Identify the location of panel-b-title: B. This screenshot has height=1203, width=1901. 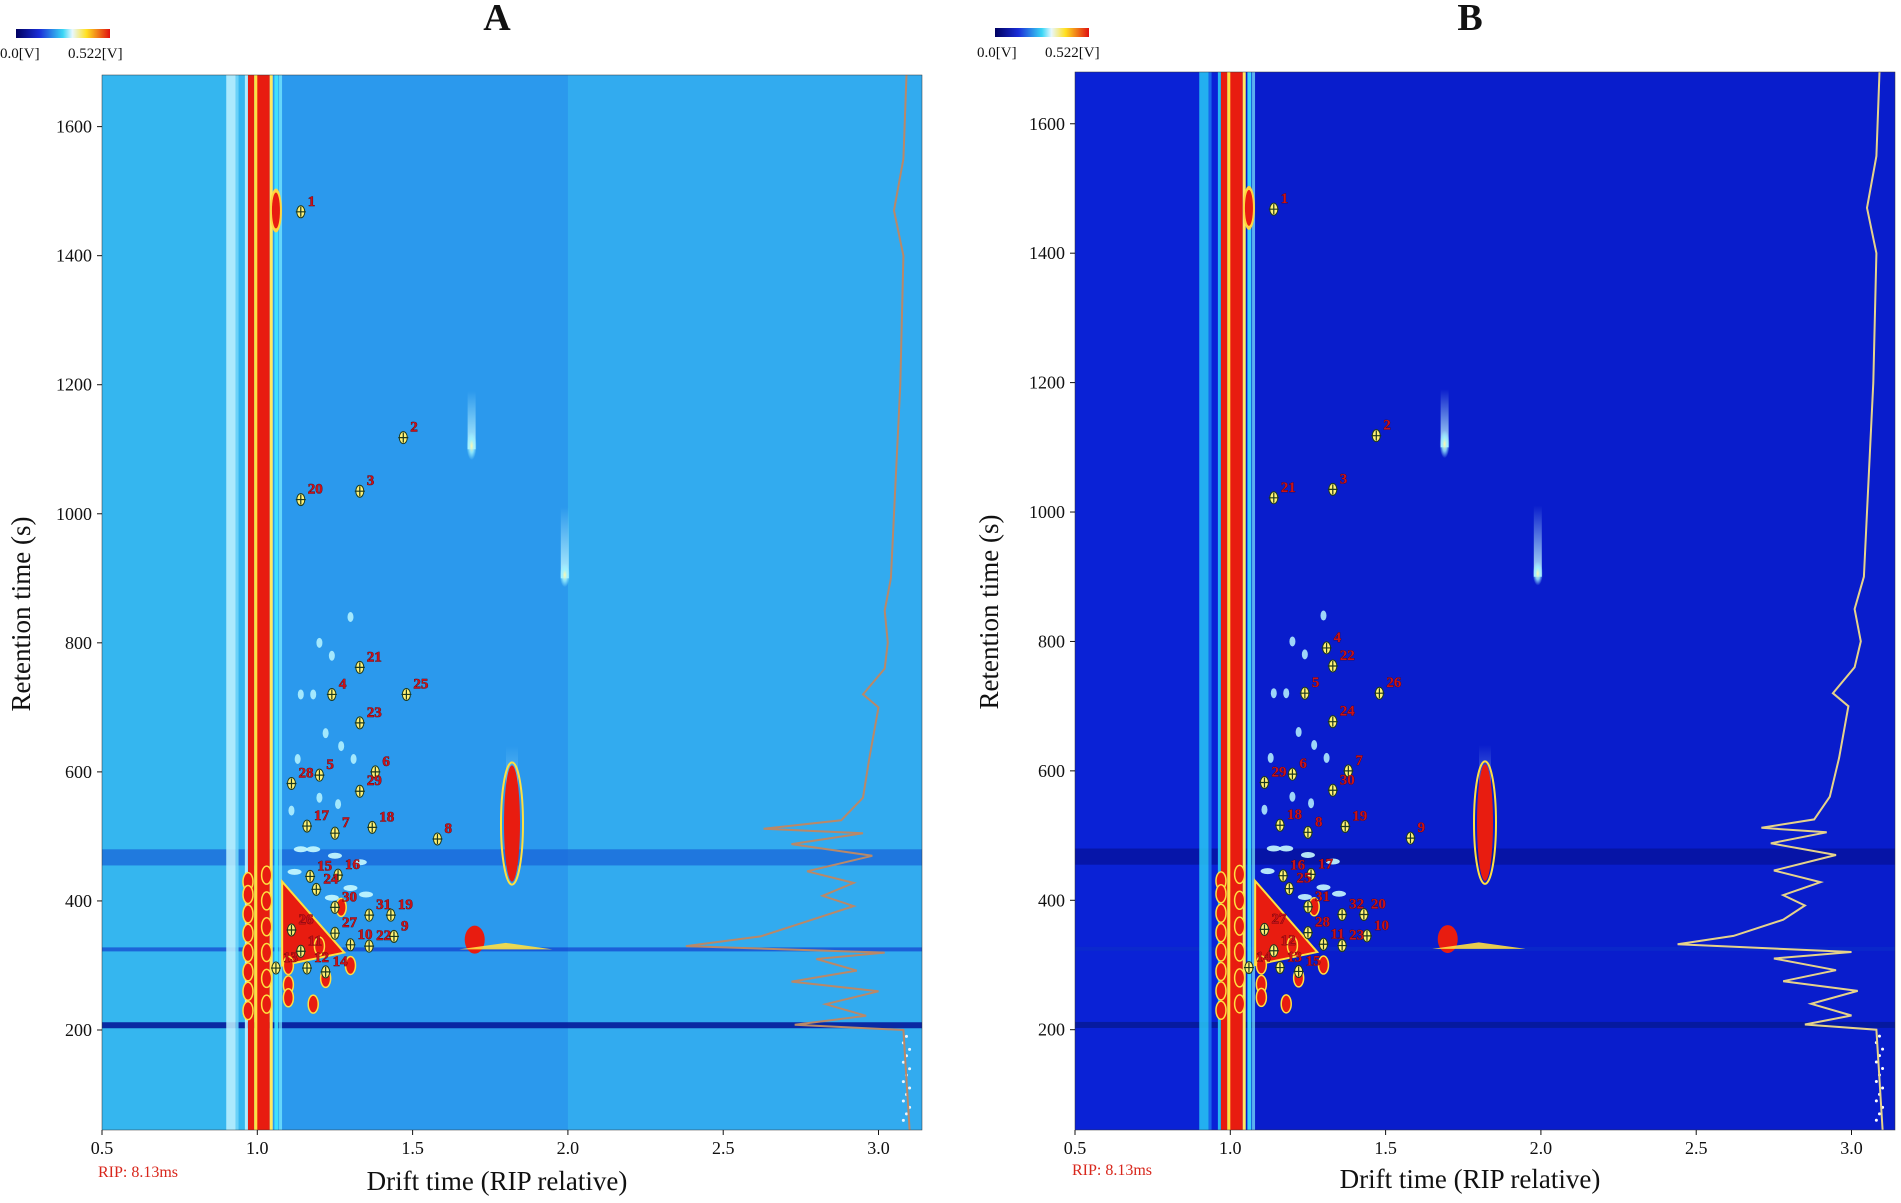
(1469, 19).